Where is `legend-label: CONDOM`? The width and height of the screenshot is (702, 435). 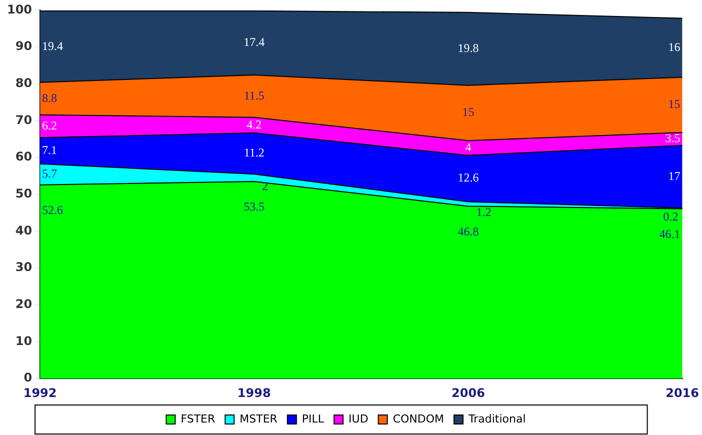 legend-label: CONDOM is located at coordinates (418, 419).